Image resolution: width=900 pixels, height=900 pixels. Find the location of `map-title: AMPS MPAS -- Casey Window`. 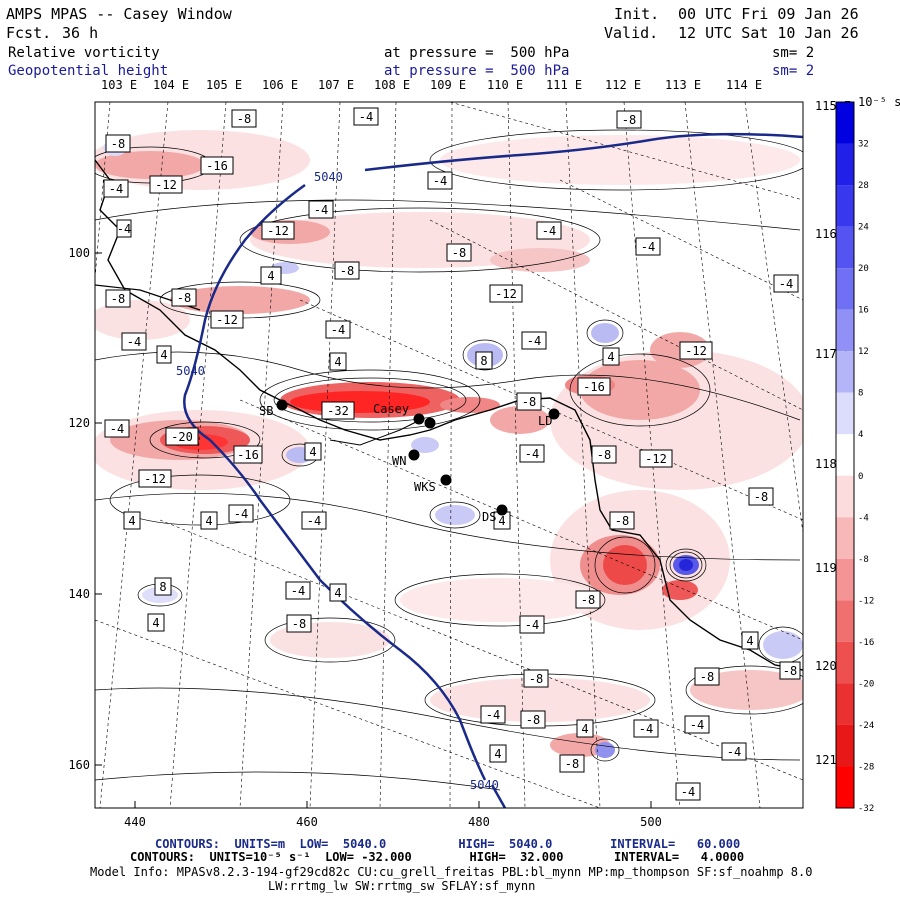

map-title: AMPS MPAS -- Casey Window is located at coordinates (119, 14).